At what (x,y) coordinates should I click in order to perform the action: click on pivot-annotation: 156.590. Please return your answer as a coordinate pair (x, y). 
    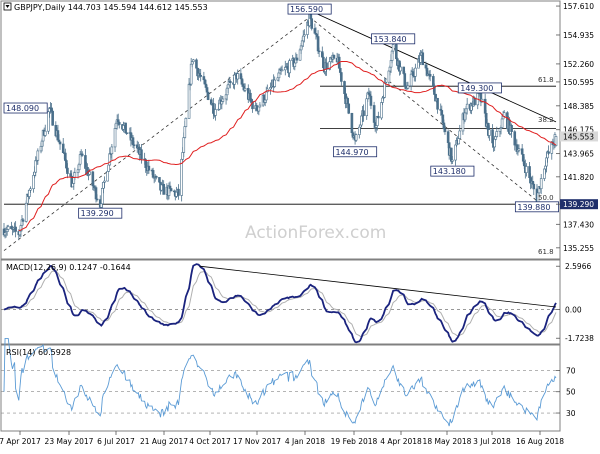
    Looking at the image, I should click on (309, 9).